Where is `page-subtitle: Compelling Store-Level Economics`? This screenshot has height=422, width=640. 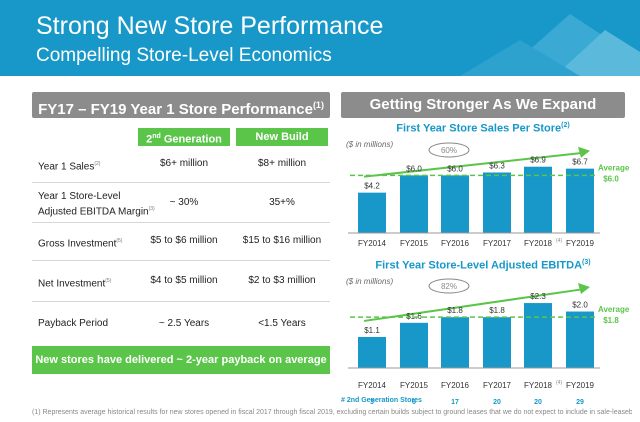
page-subtitle: Compelling Store-Level Economics is located at coordinates (184, 55).